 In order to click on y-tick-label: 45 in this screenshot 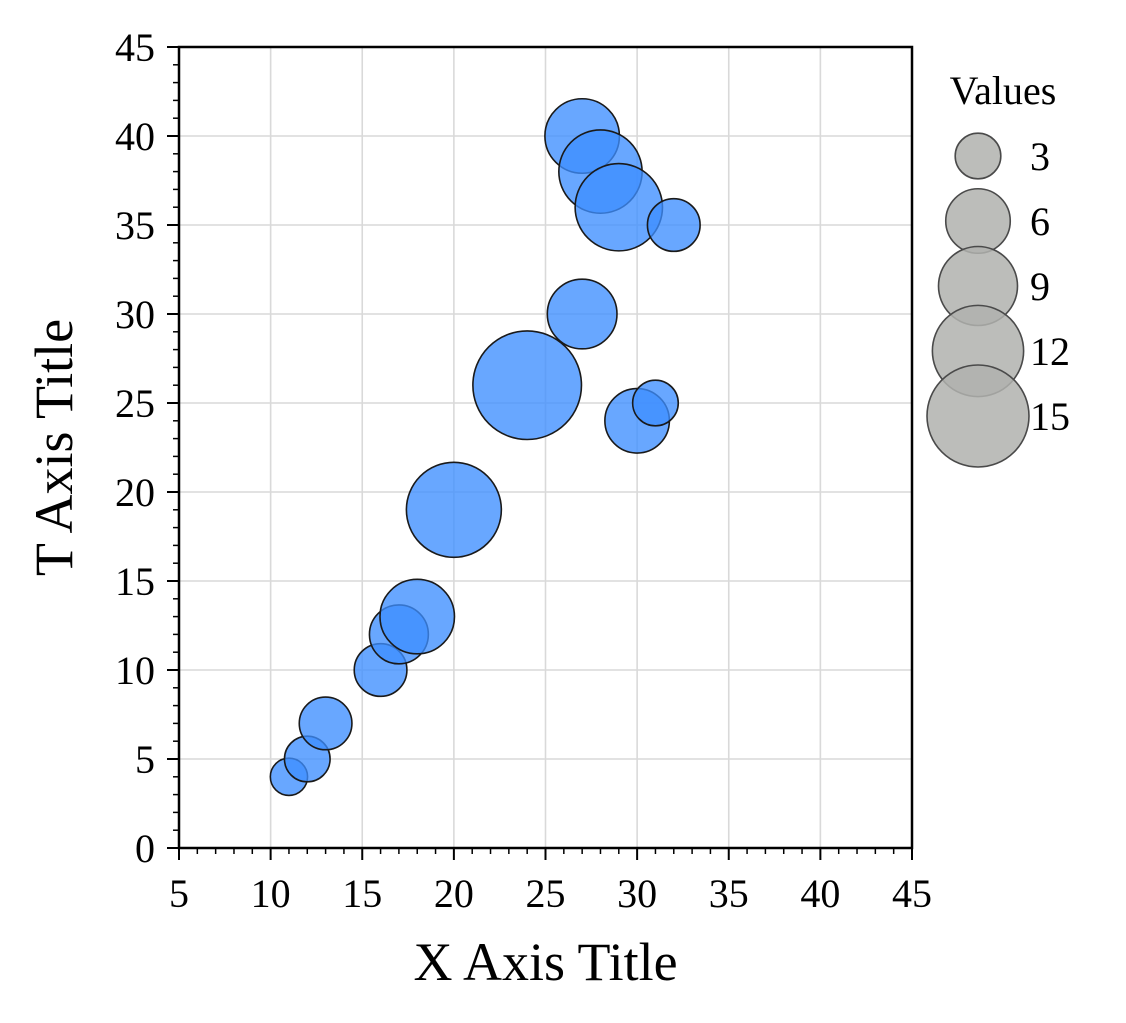, I will do `click(135, 47)`.